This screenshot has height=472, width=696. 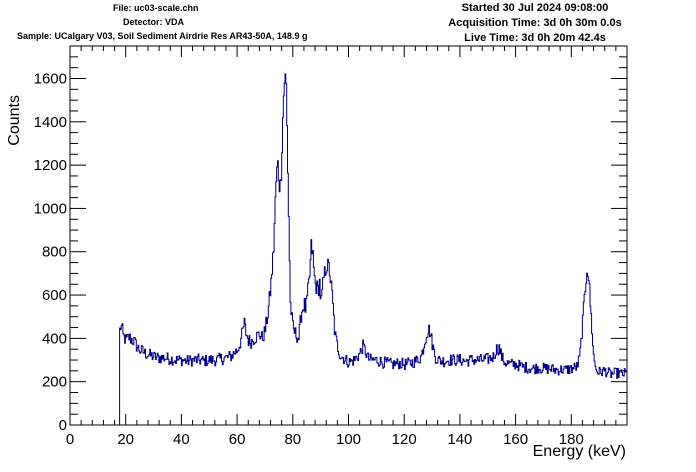 What do you see at coordinates (63, 425) in the screenshot?
I see `y-tick-label: 0` at bounding box center [63, 425].